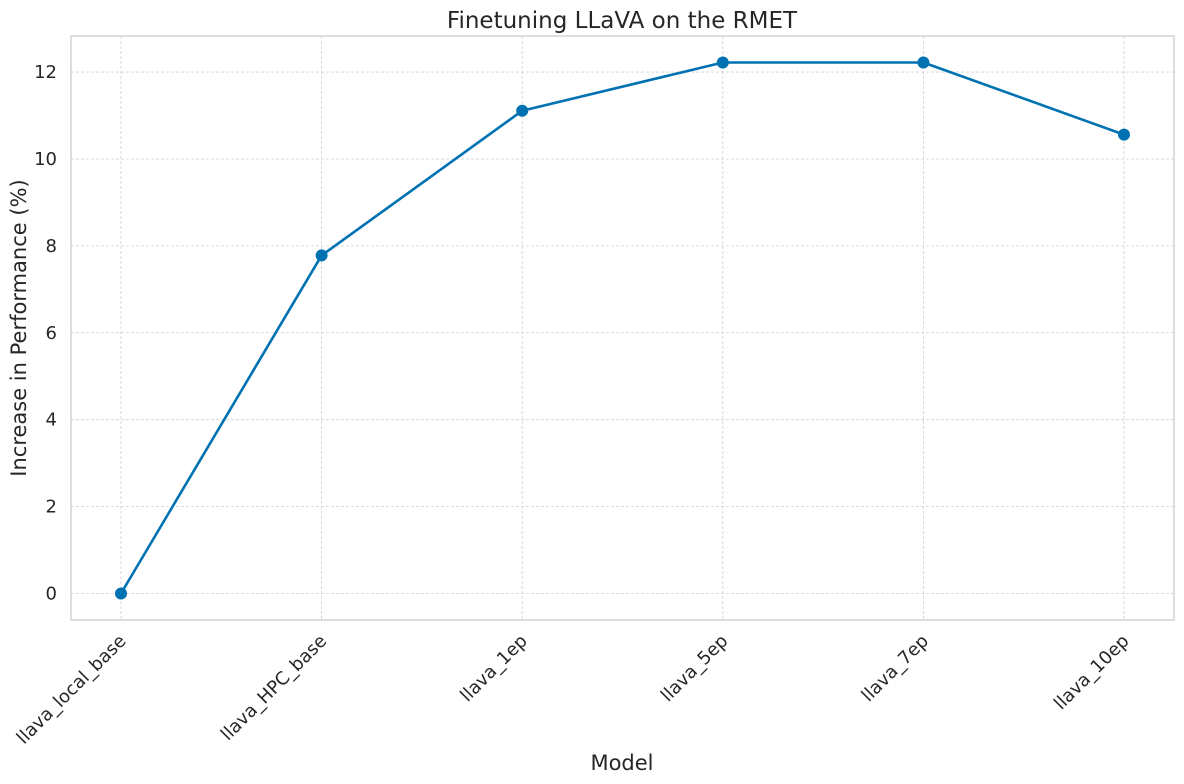  Describe the element at coordinates (51, 593) in the screenshot. I see `y-tick-label: 0` at that location.